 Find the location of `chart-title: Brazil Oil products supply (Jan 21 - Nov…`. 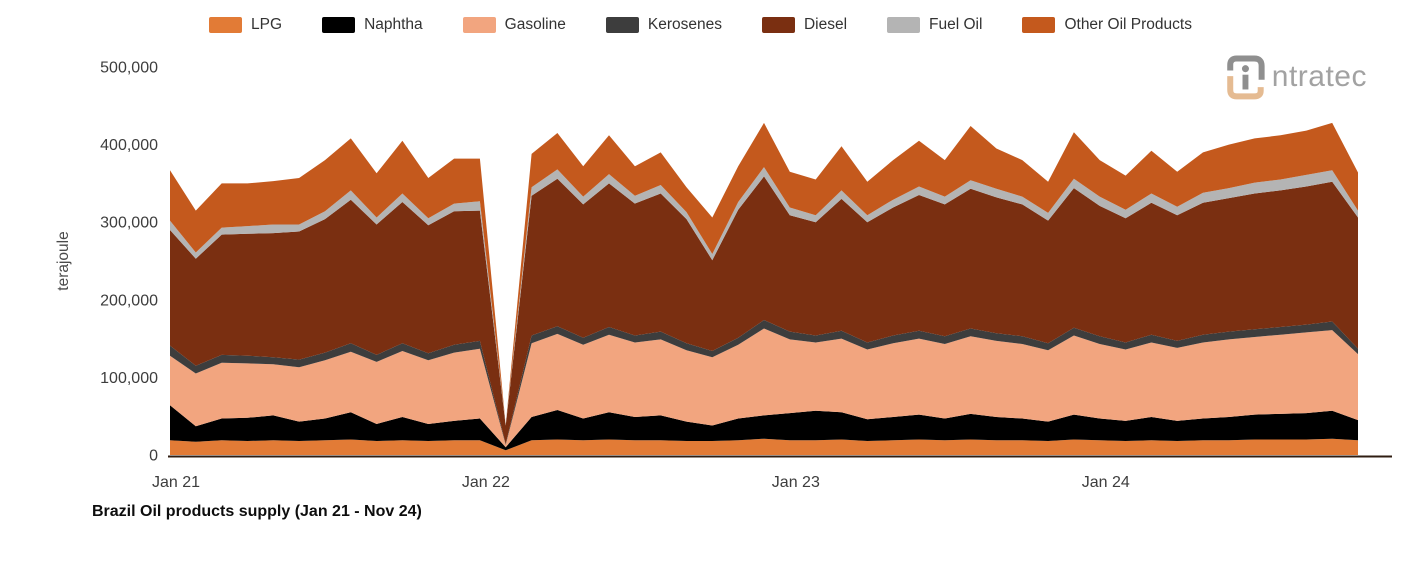

chart-title: Brazil Oil products supply (Jan 21 - Nov… is located at coordinates (257, 511).